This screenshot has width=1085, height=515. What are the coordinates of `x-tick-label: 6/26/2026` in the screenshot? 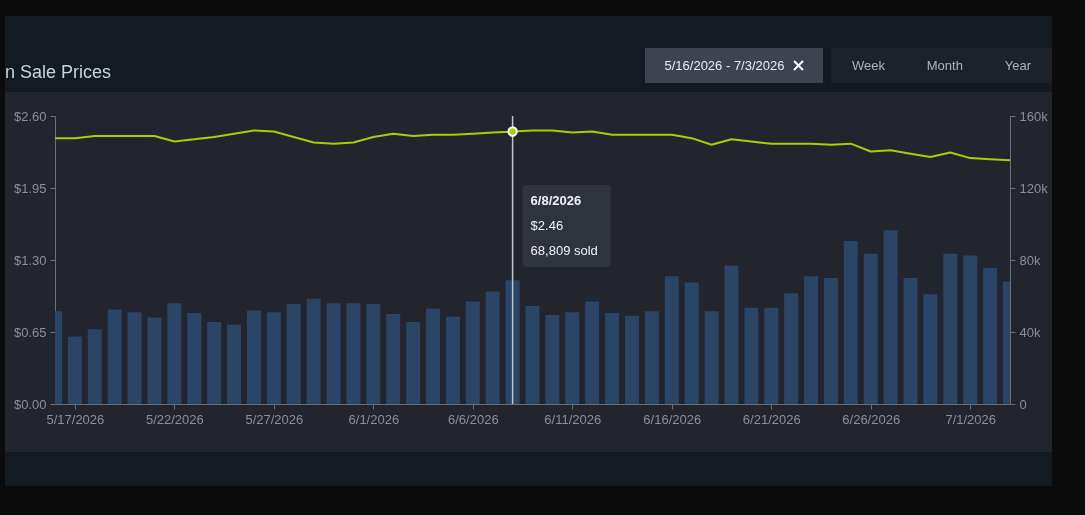 It's located at (871, 419).